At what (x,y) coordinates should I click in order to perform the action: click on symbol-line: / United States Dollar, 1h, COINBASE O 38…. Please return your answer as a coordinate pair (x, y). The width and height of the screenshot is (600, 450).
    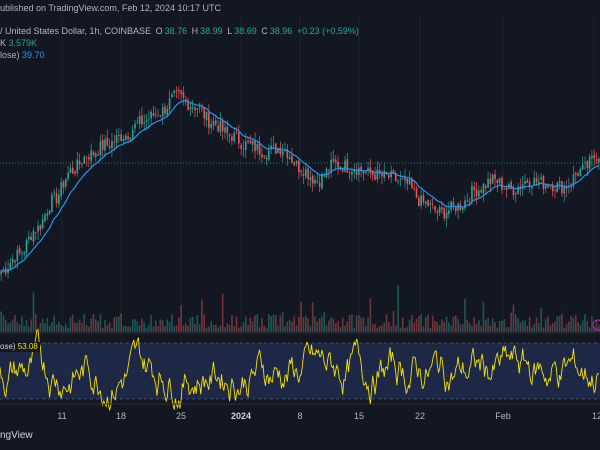
    Looking at the image, I should click on (180, 31).